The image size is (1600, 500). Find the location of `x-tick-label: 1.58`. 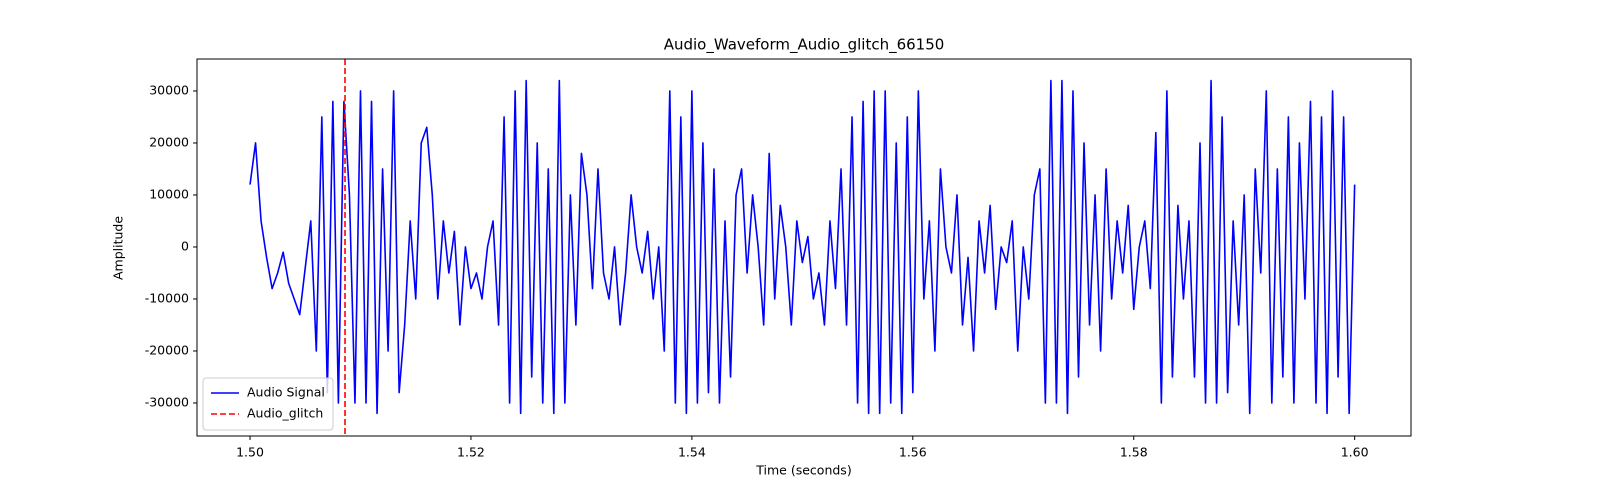

x-tick-label: 1.58 is located at coordinates (1134, 452).